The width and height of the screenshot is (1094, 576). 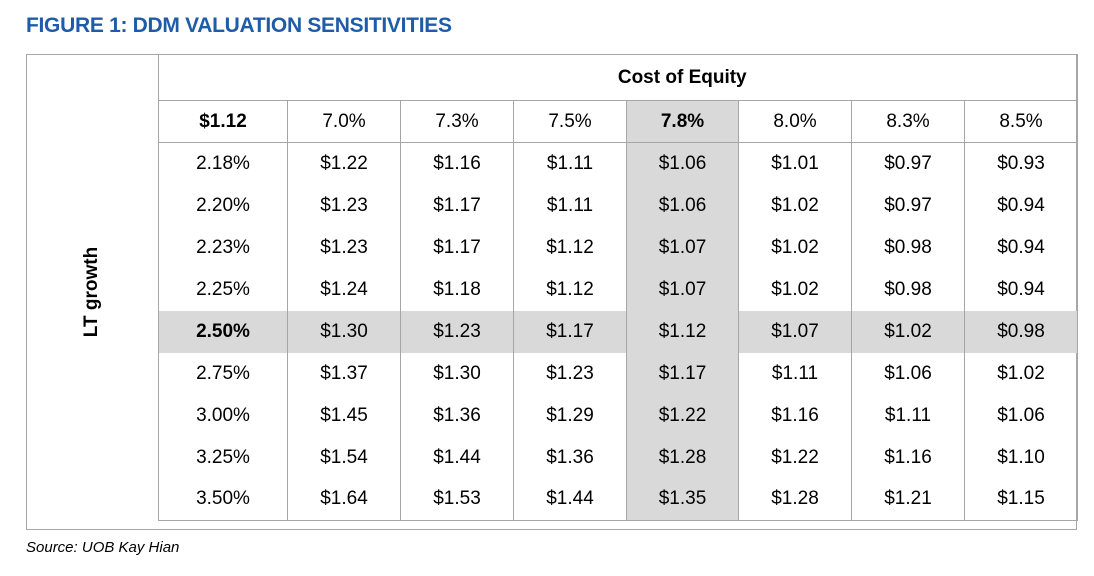 I want to click on table-cell: $0.93, so click(x=1021, y=163).